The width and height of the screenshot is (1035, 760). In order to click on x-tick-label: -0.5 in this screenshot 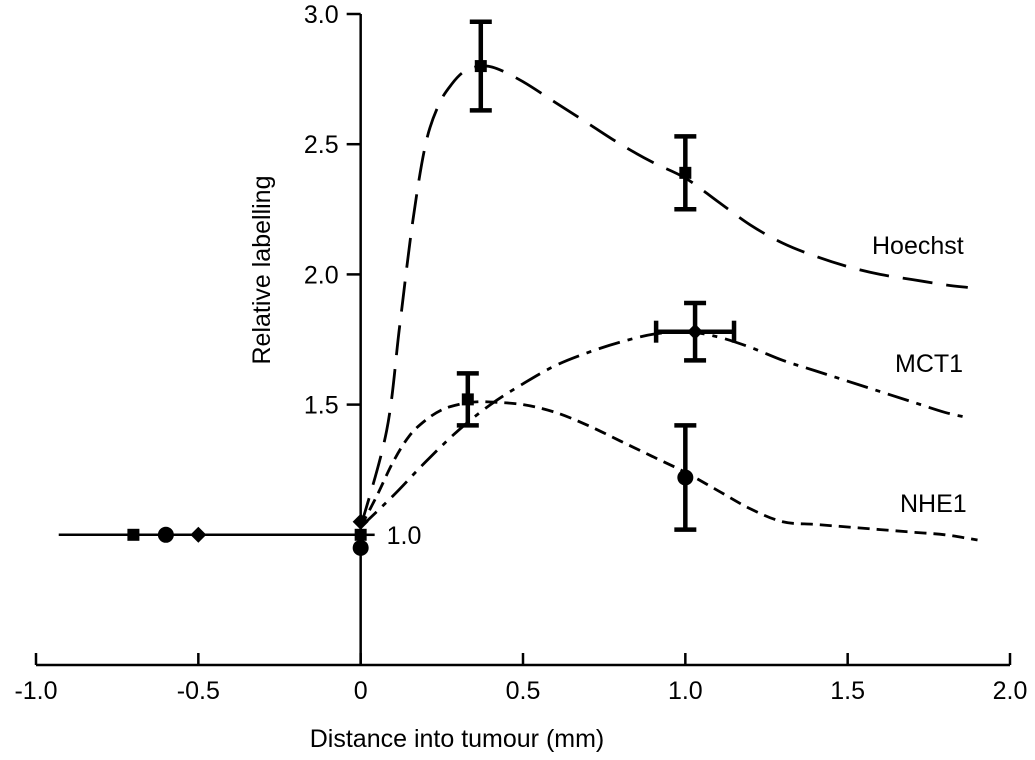, I will do `click(198, 691)`.